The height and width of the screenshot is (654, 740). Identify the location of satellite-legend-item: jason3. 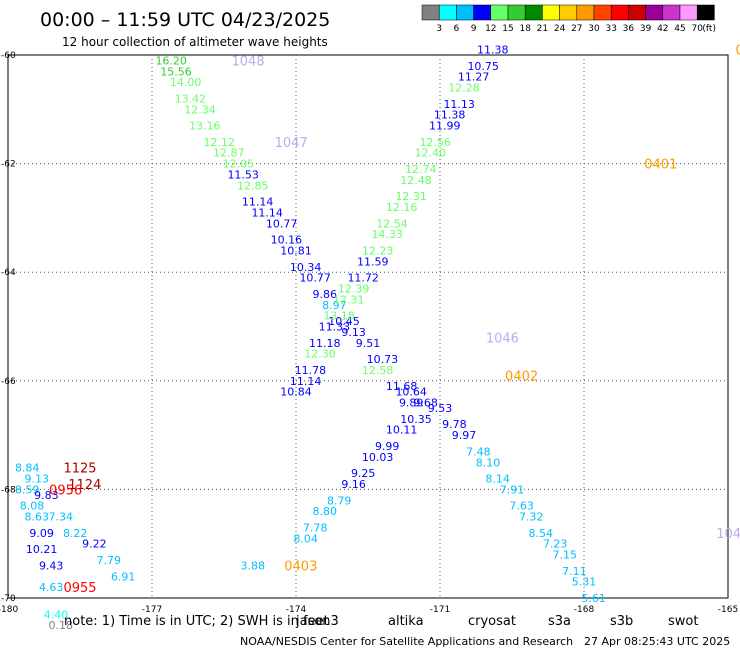
(317, 621).